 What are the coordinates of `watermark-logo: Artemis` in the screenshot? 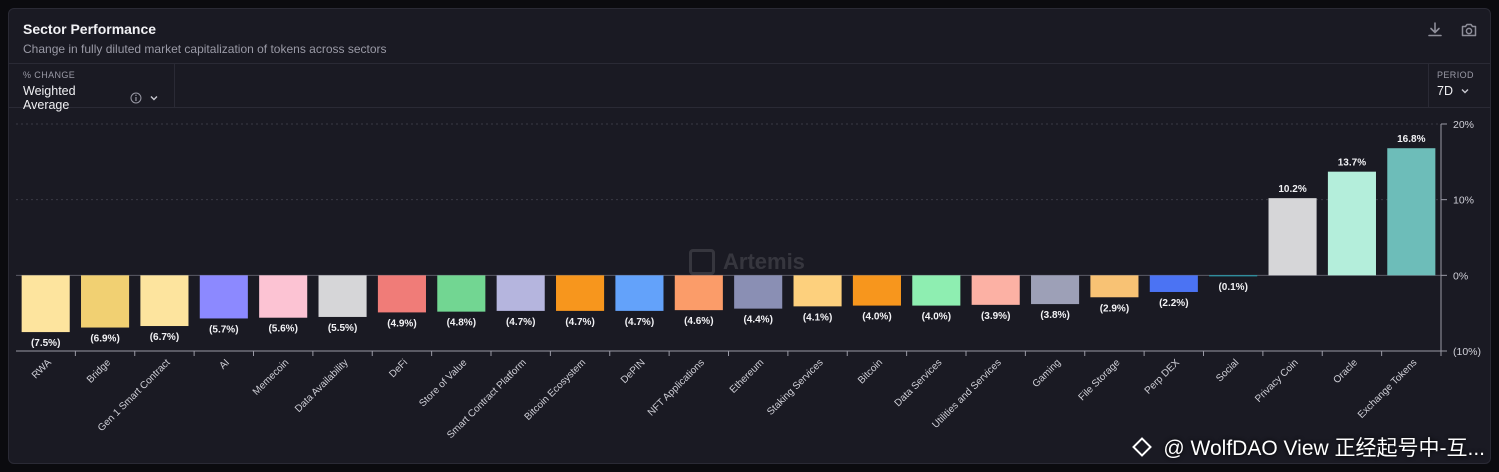 It's located at (747, 262).